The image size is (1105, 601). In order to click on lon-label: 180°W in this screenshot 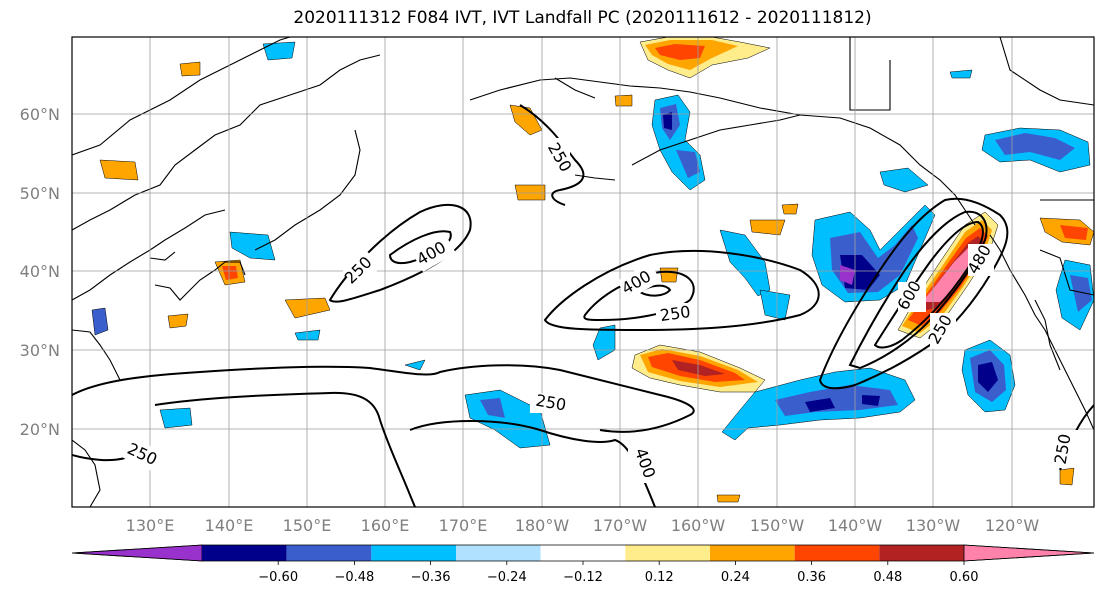, I will do `click(542, 525)`.